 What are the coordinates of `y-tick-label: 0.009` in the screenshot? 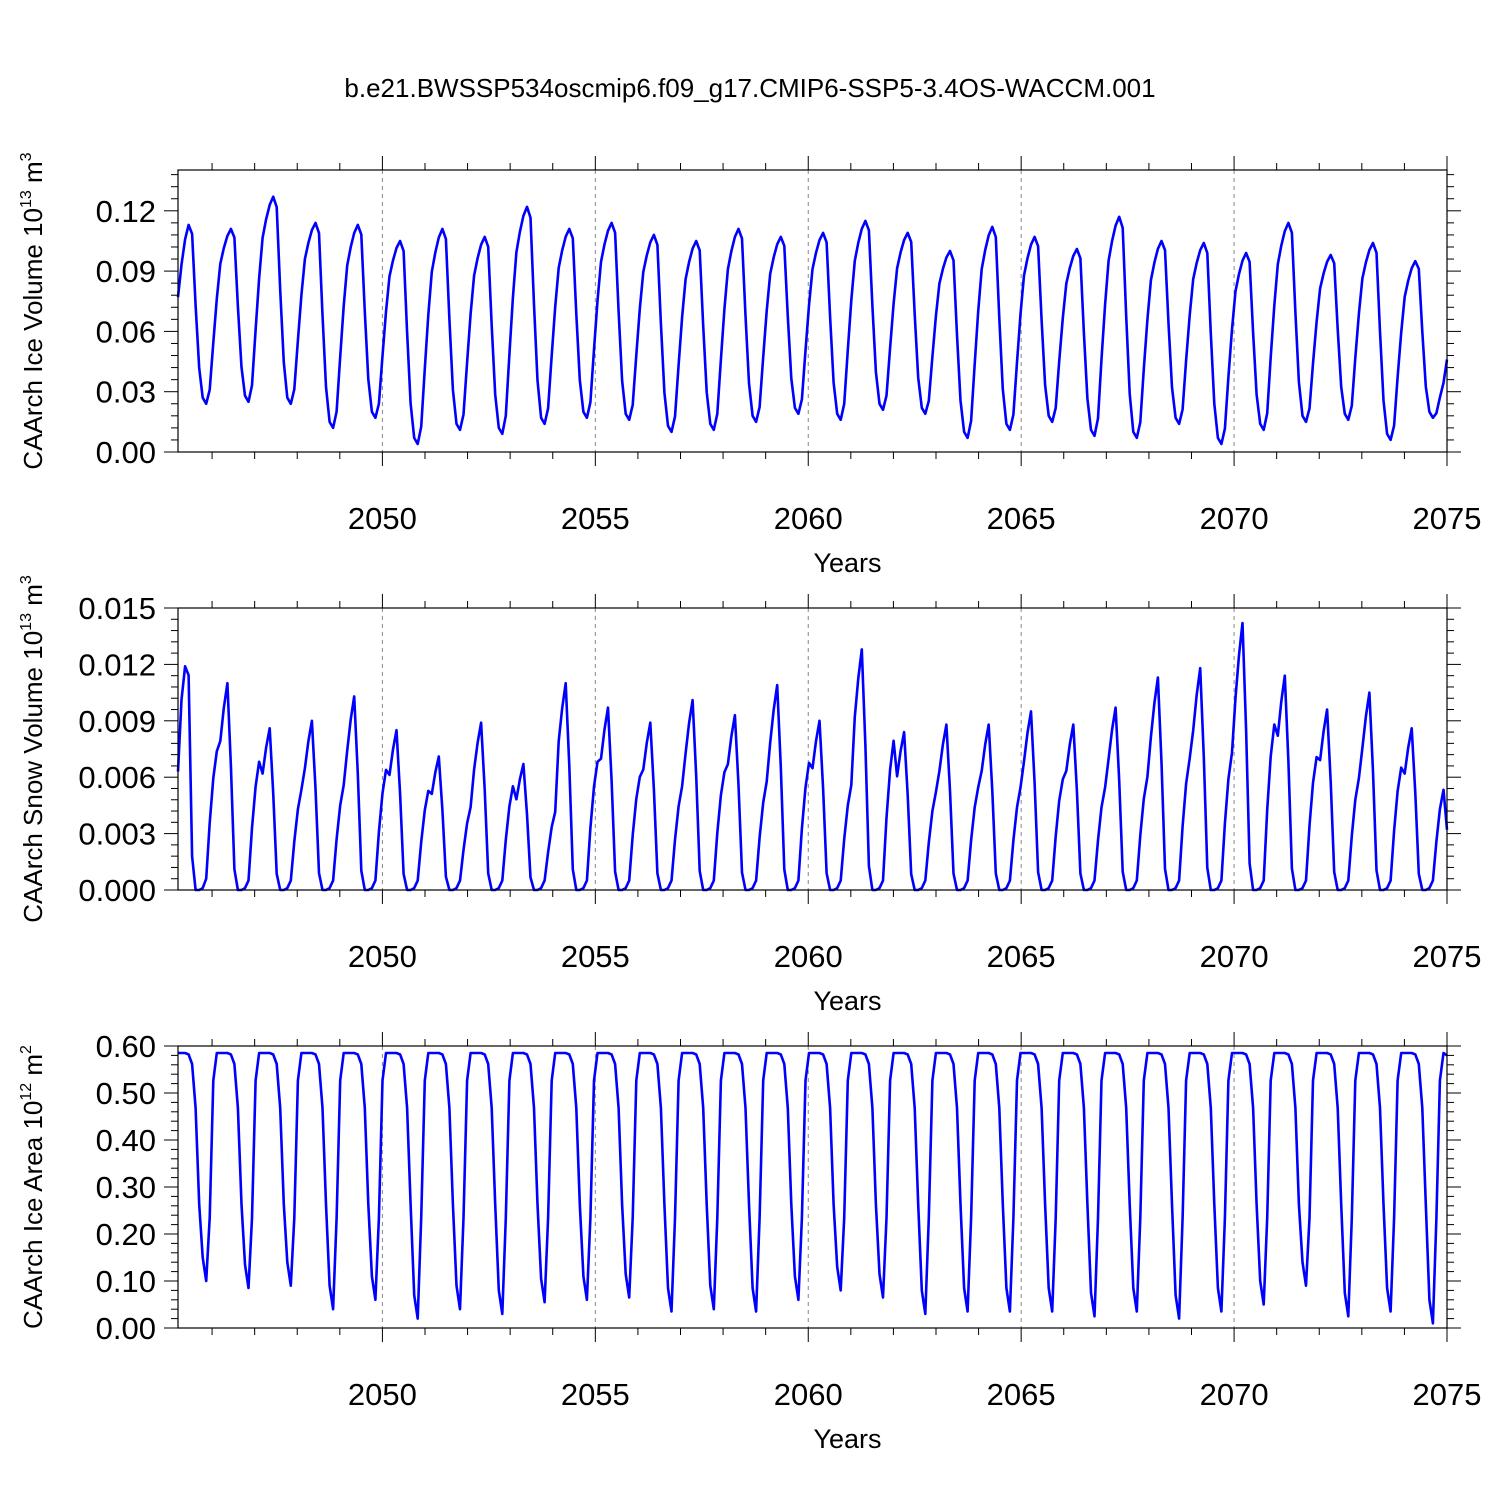 It's located at (117, 721).